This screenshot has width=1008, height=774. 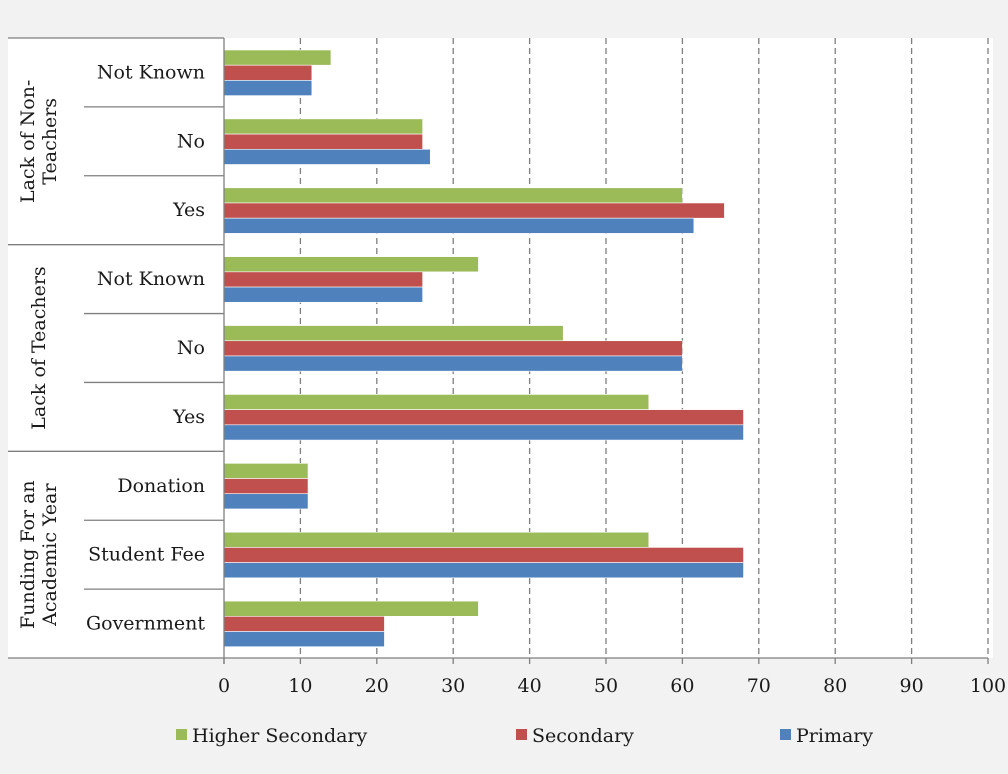 I want to click on x-tick-label-40: 40, so click(x=530, y=686).